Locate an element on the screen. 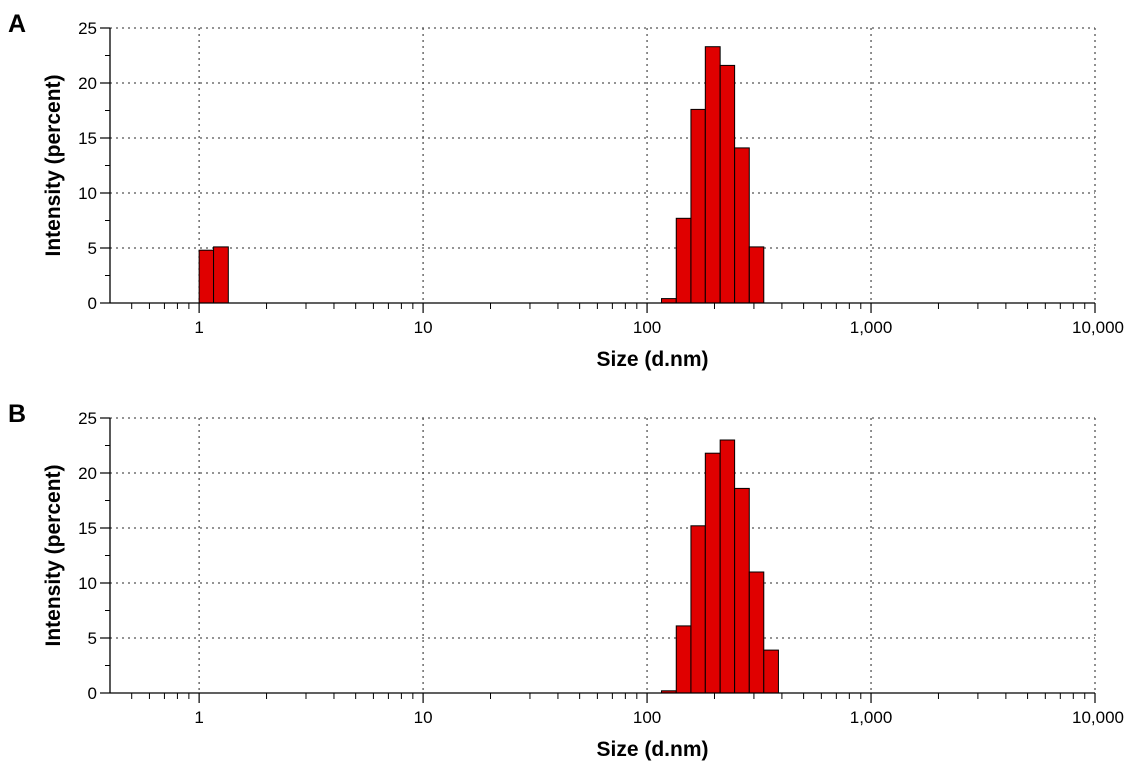  panel-label: A is located at coordinates (17, 24).